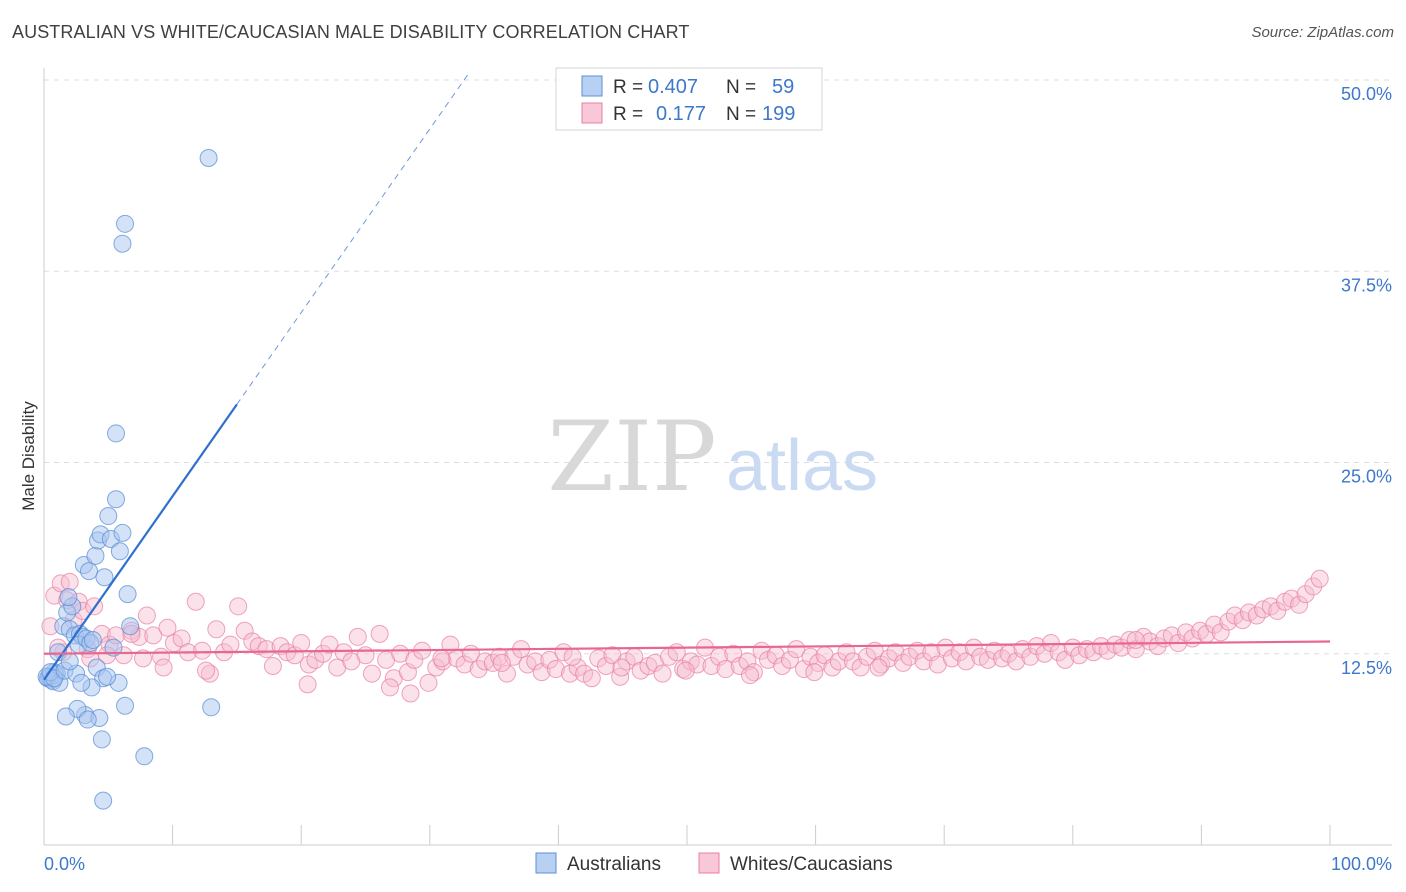 This screenshot has width=1406, height=892. I want to click on legend-r-label-australians: R =, so click(630, 87).